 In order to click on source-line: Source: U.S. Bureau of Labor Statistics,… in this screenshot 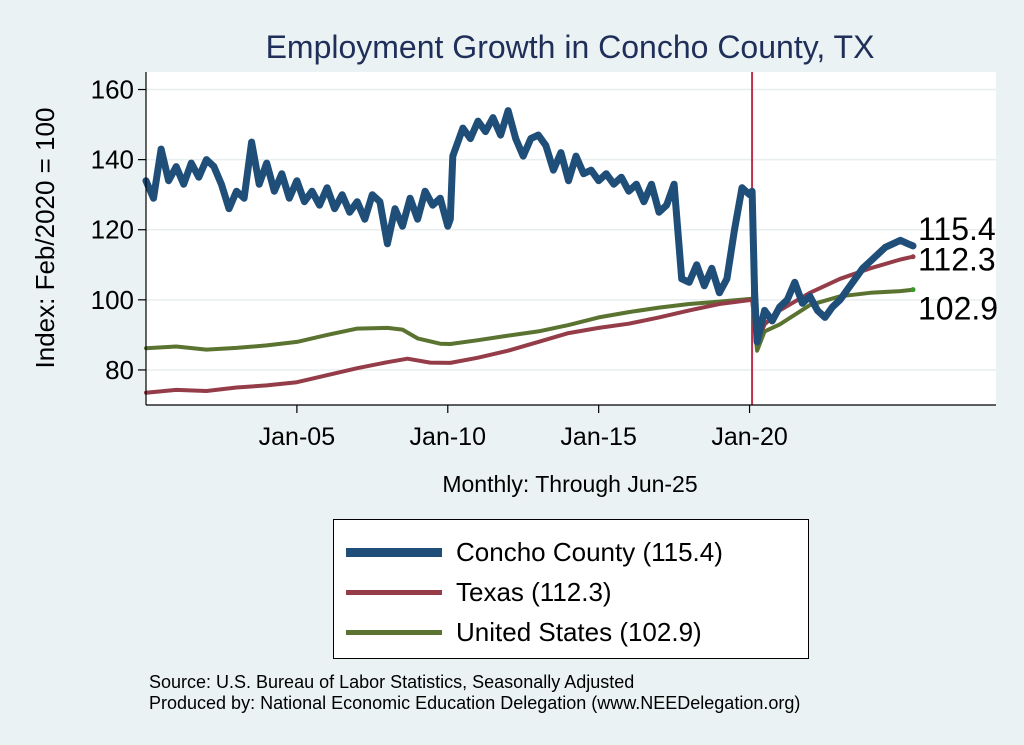, I will do `click(392, 682)`.